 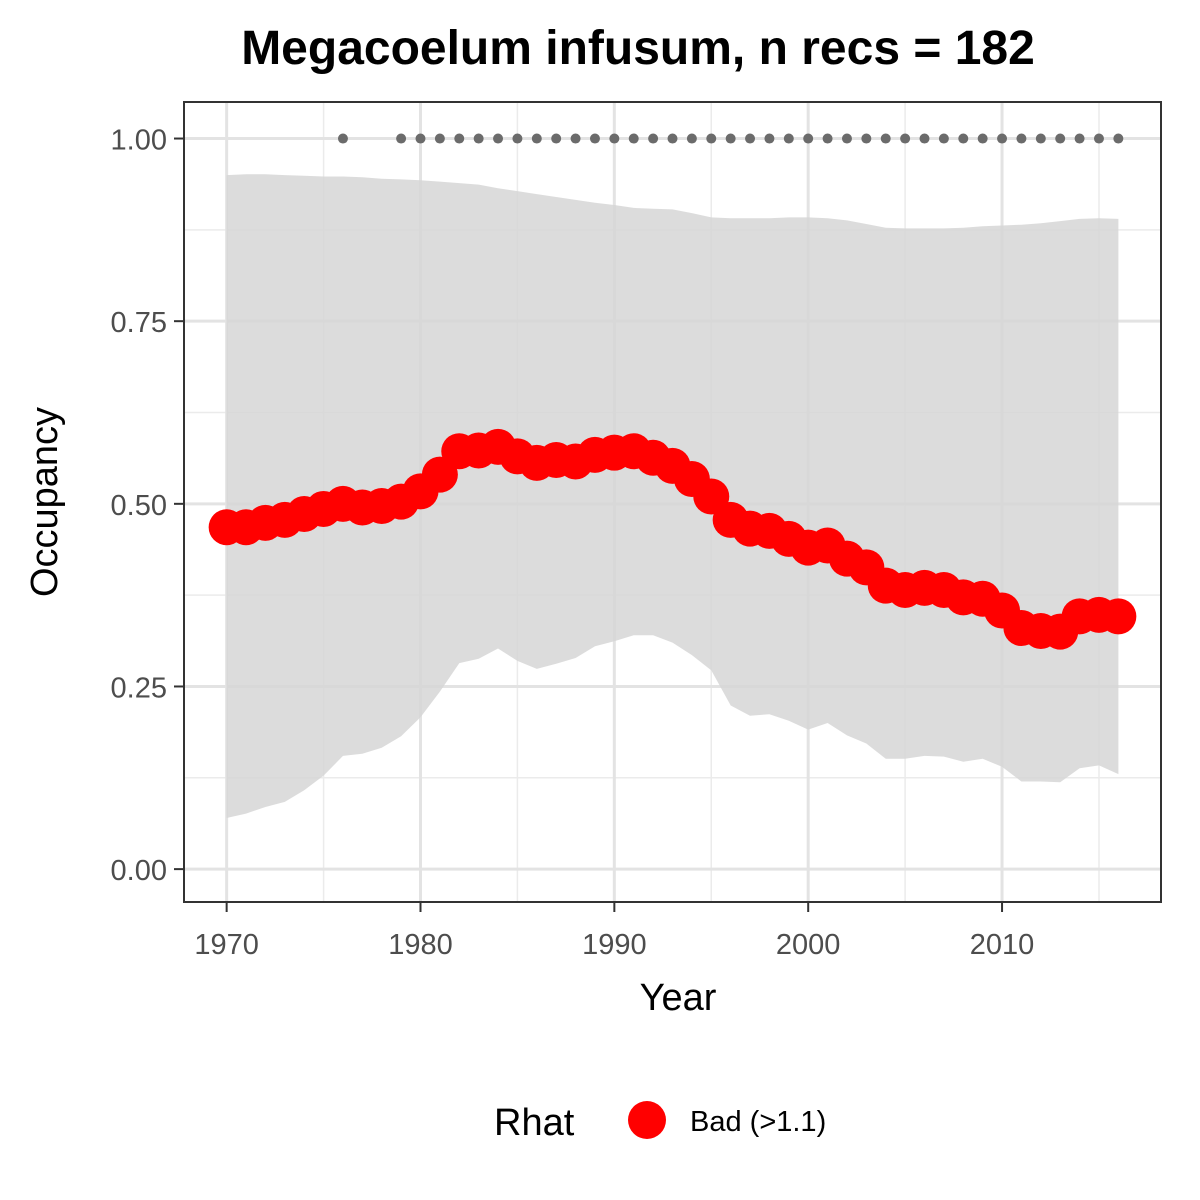 I want to click on x-axis: 1970 1980 1990 2000 2010, so click(x=614, y=931).